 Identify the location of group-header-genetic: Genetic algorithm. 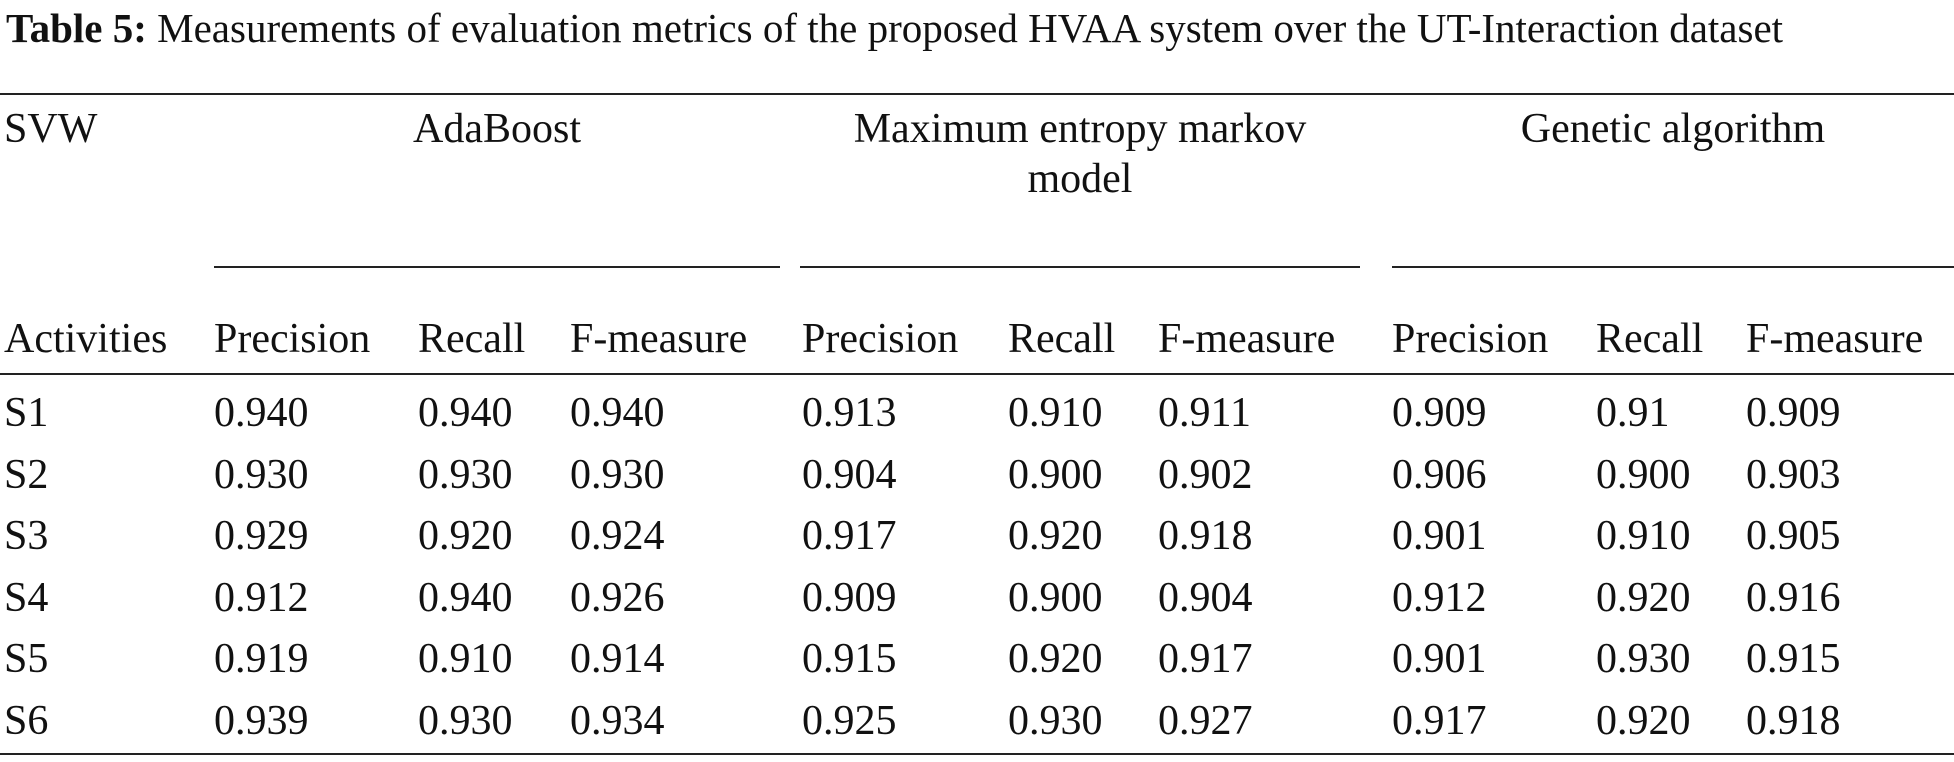
(1673, 129).